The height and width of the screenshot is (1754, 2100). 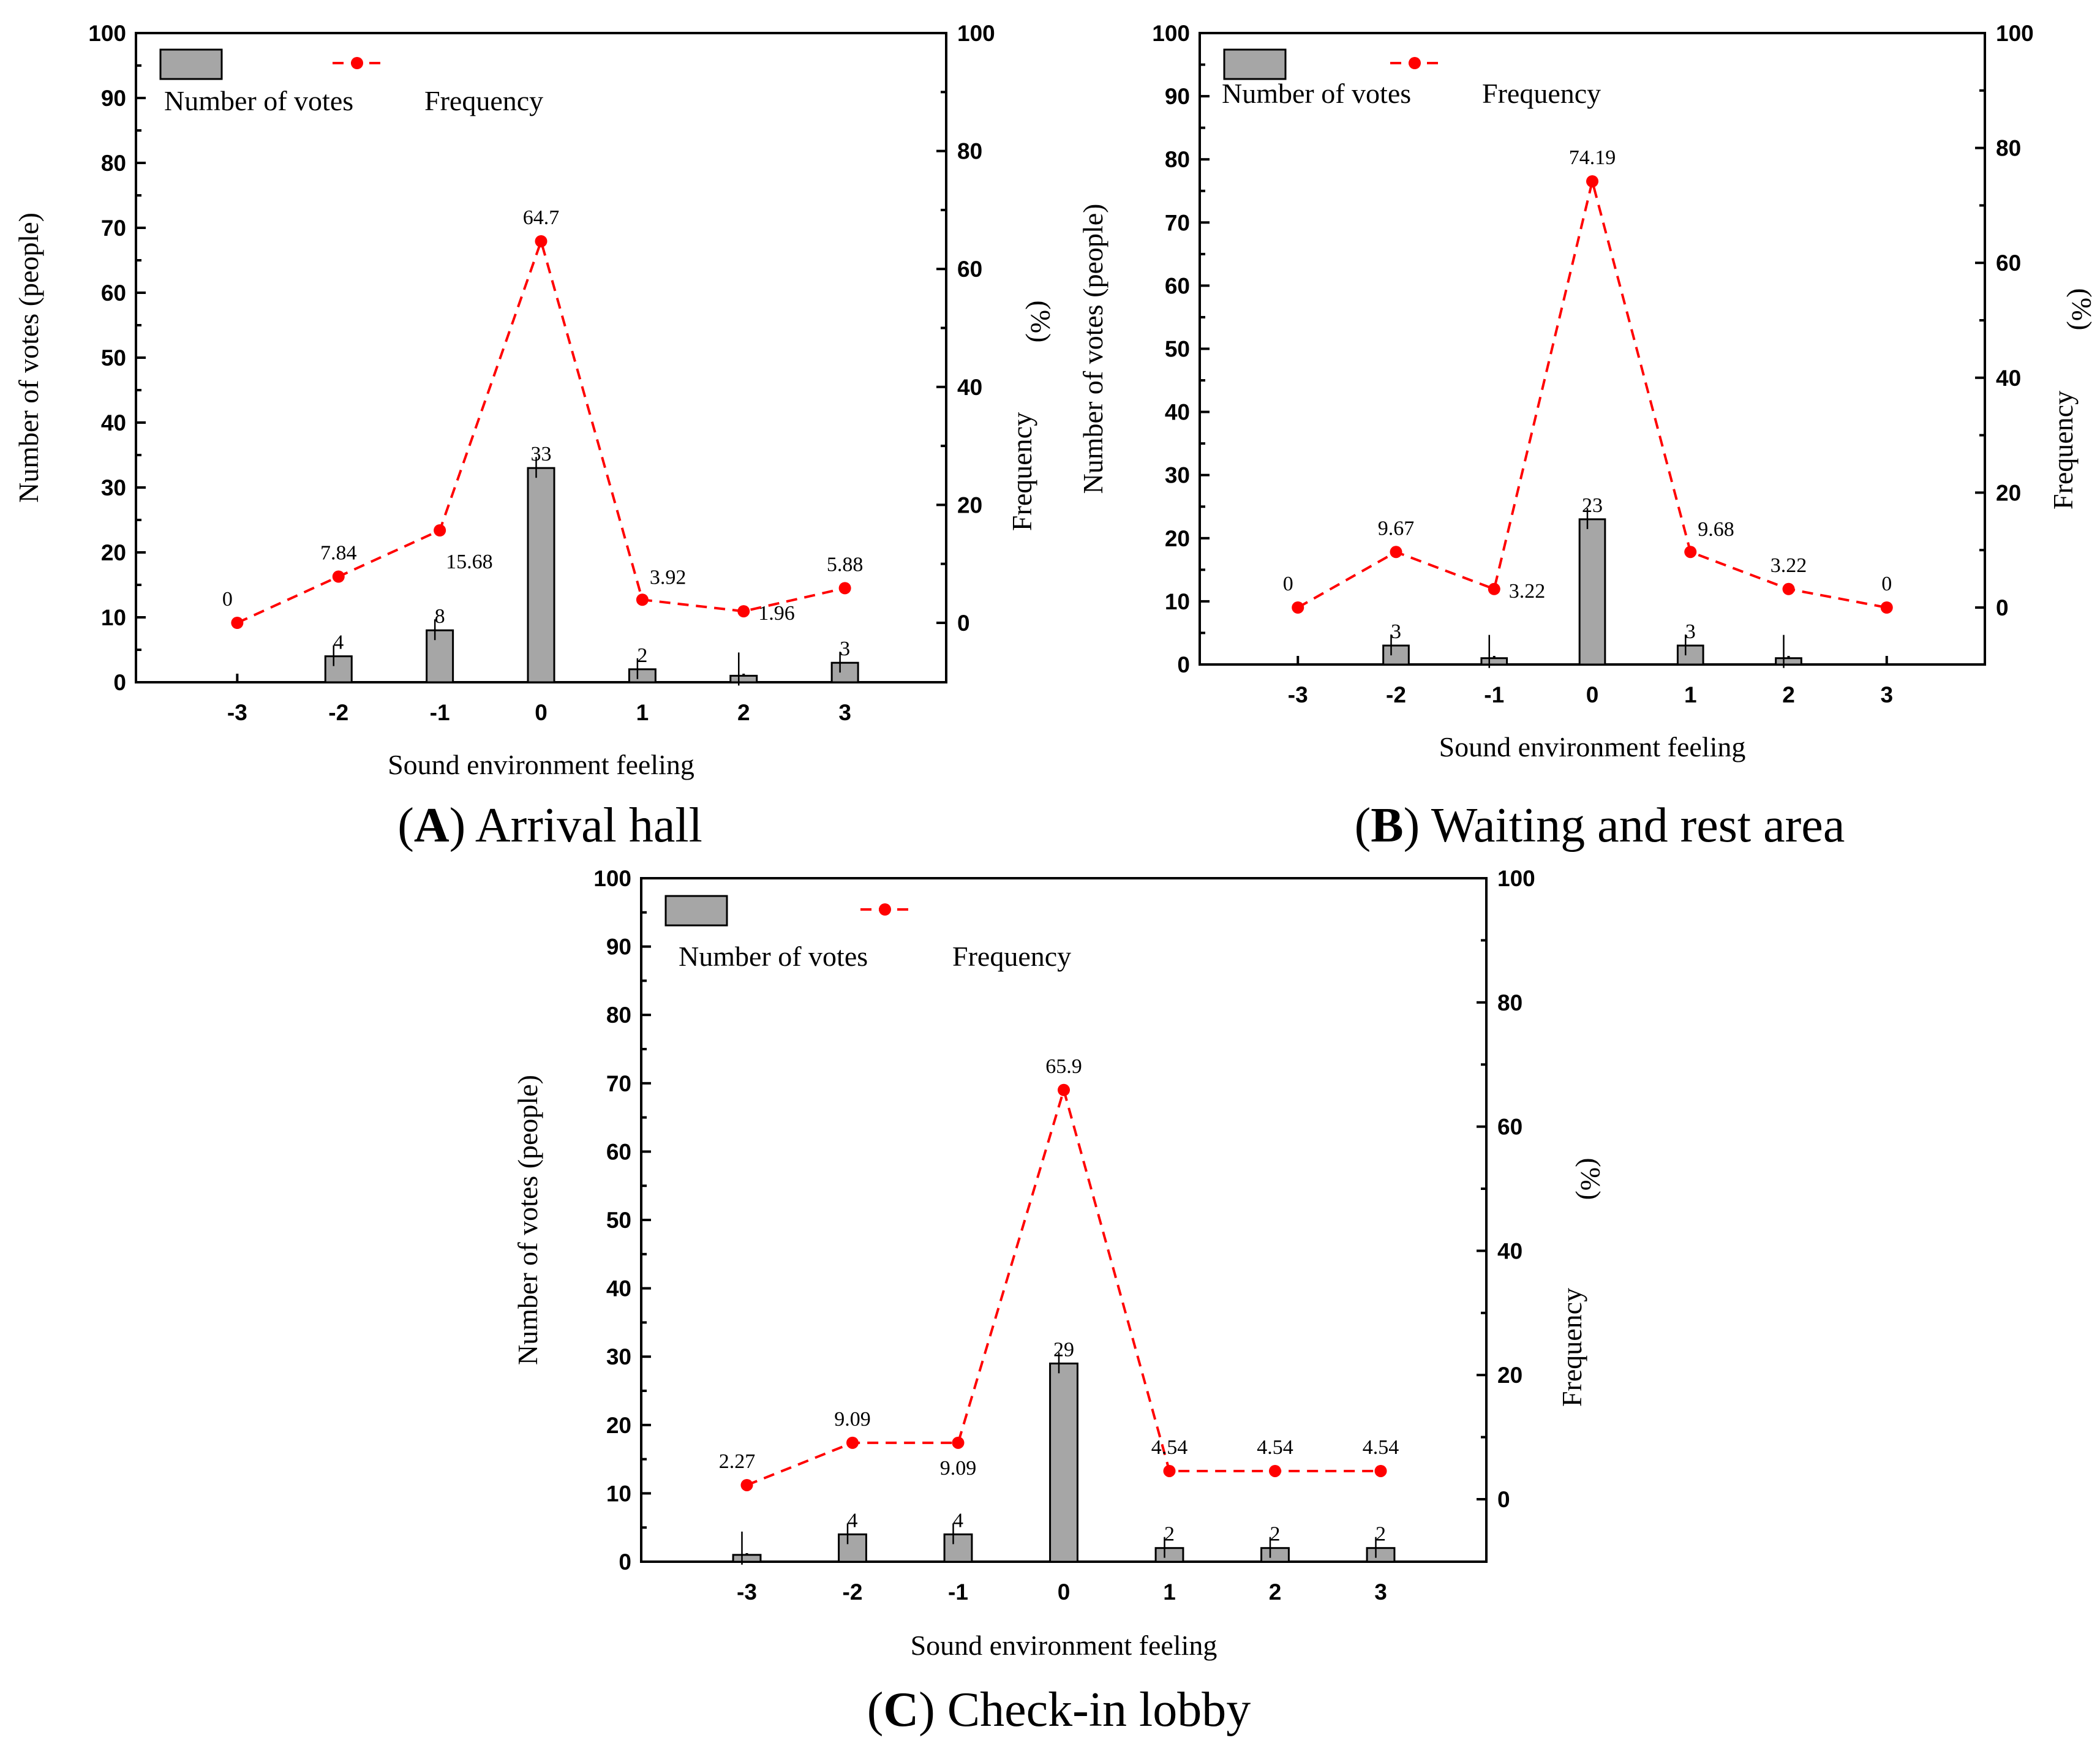 What do you see at coordinates (1380, 1592) in the screenshot?
I see `x-axis-tick-label: 3` at bounding box center [1380, 1592].